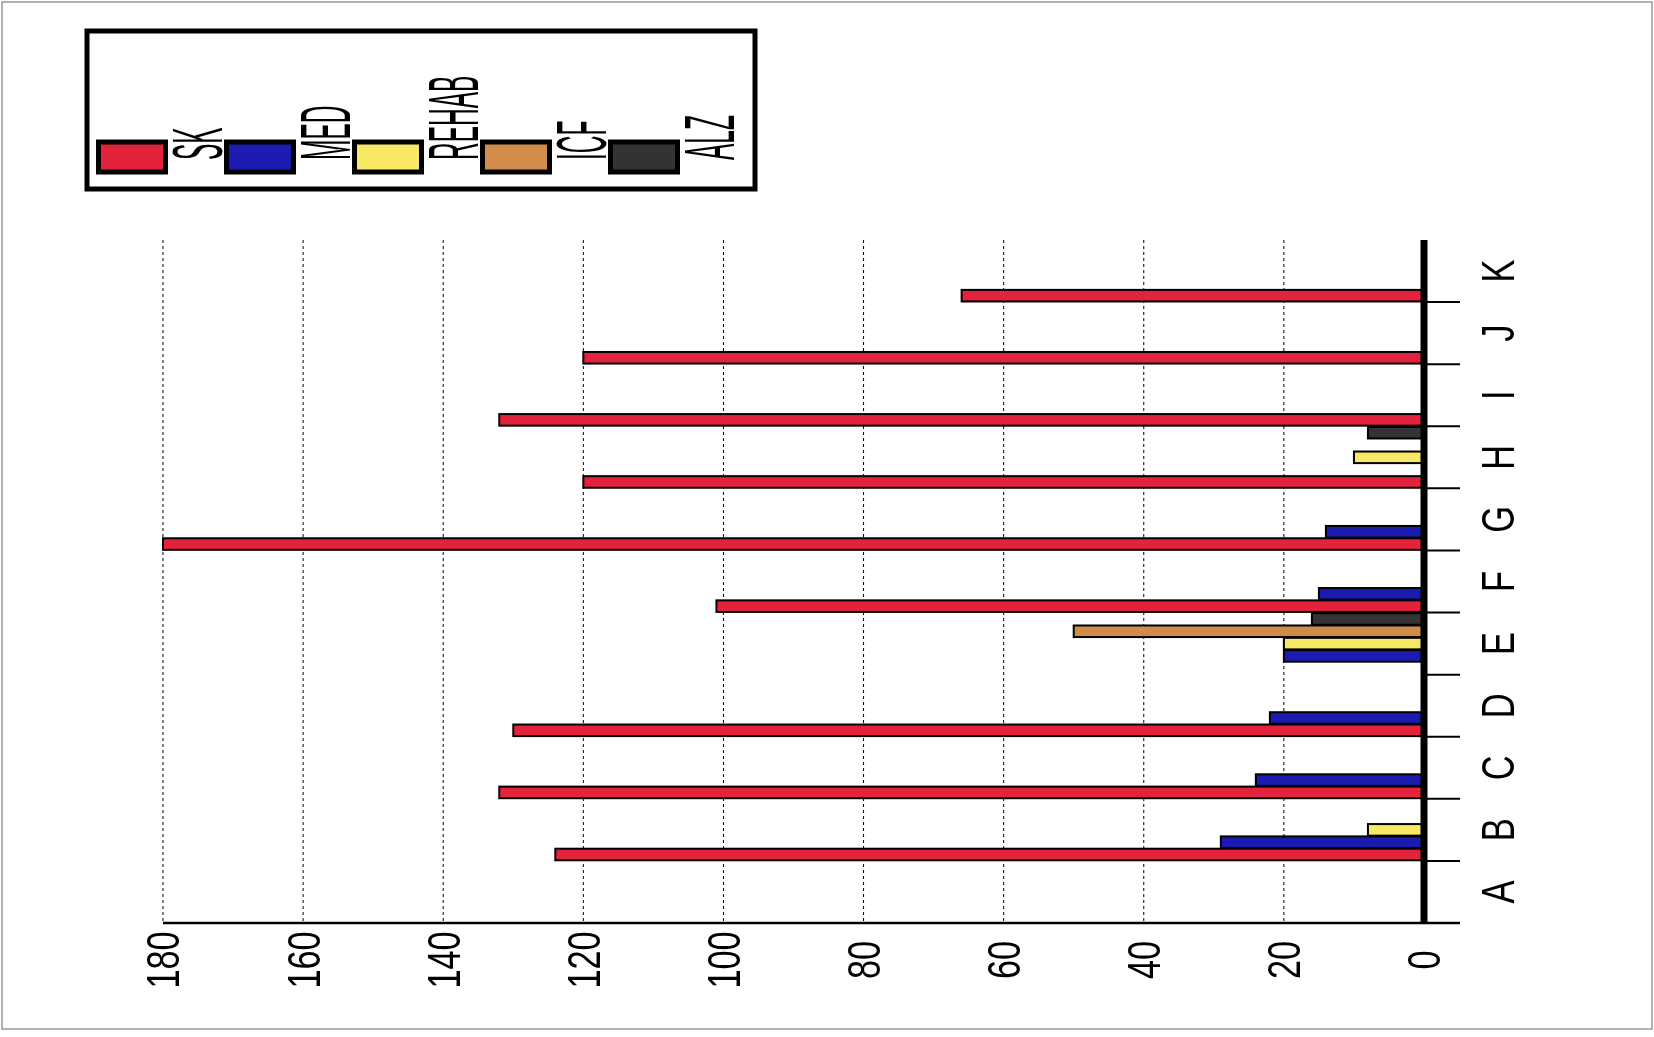  I want to click on x-tick-label: 160, so click(303, 960).